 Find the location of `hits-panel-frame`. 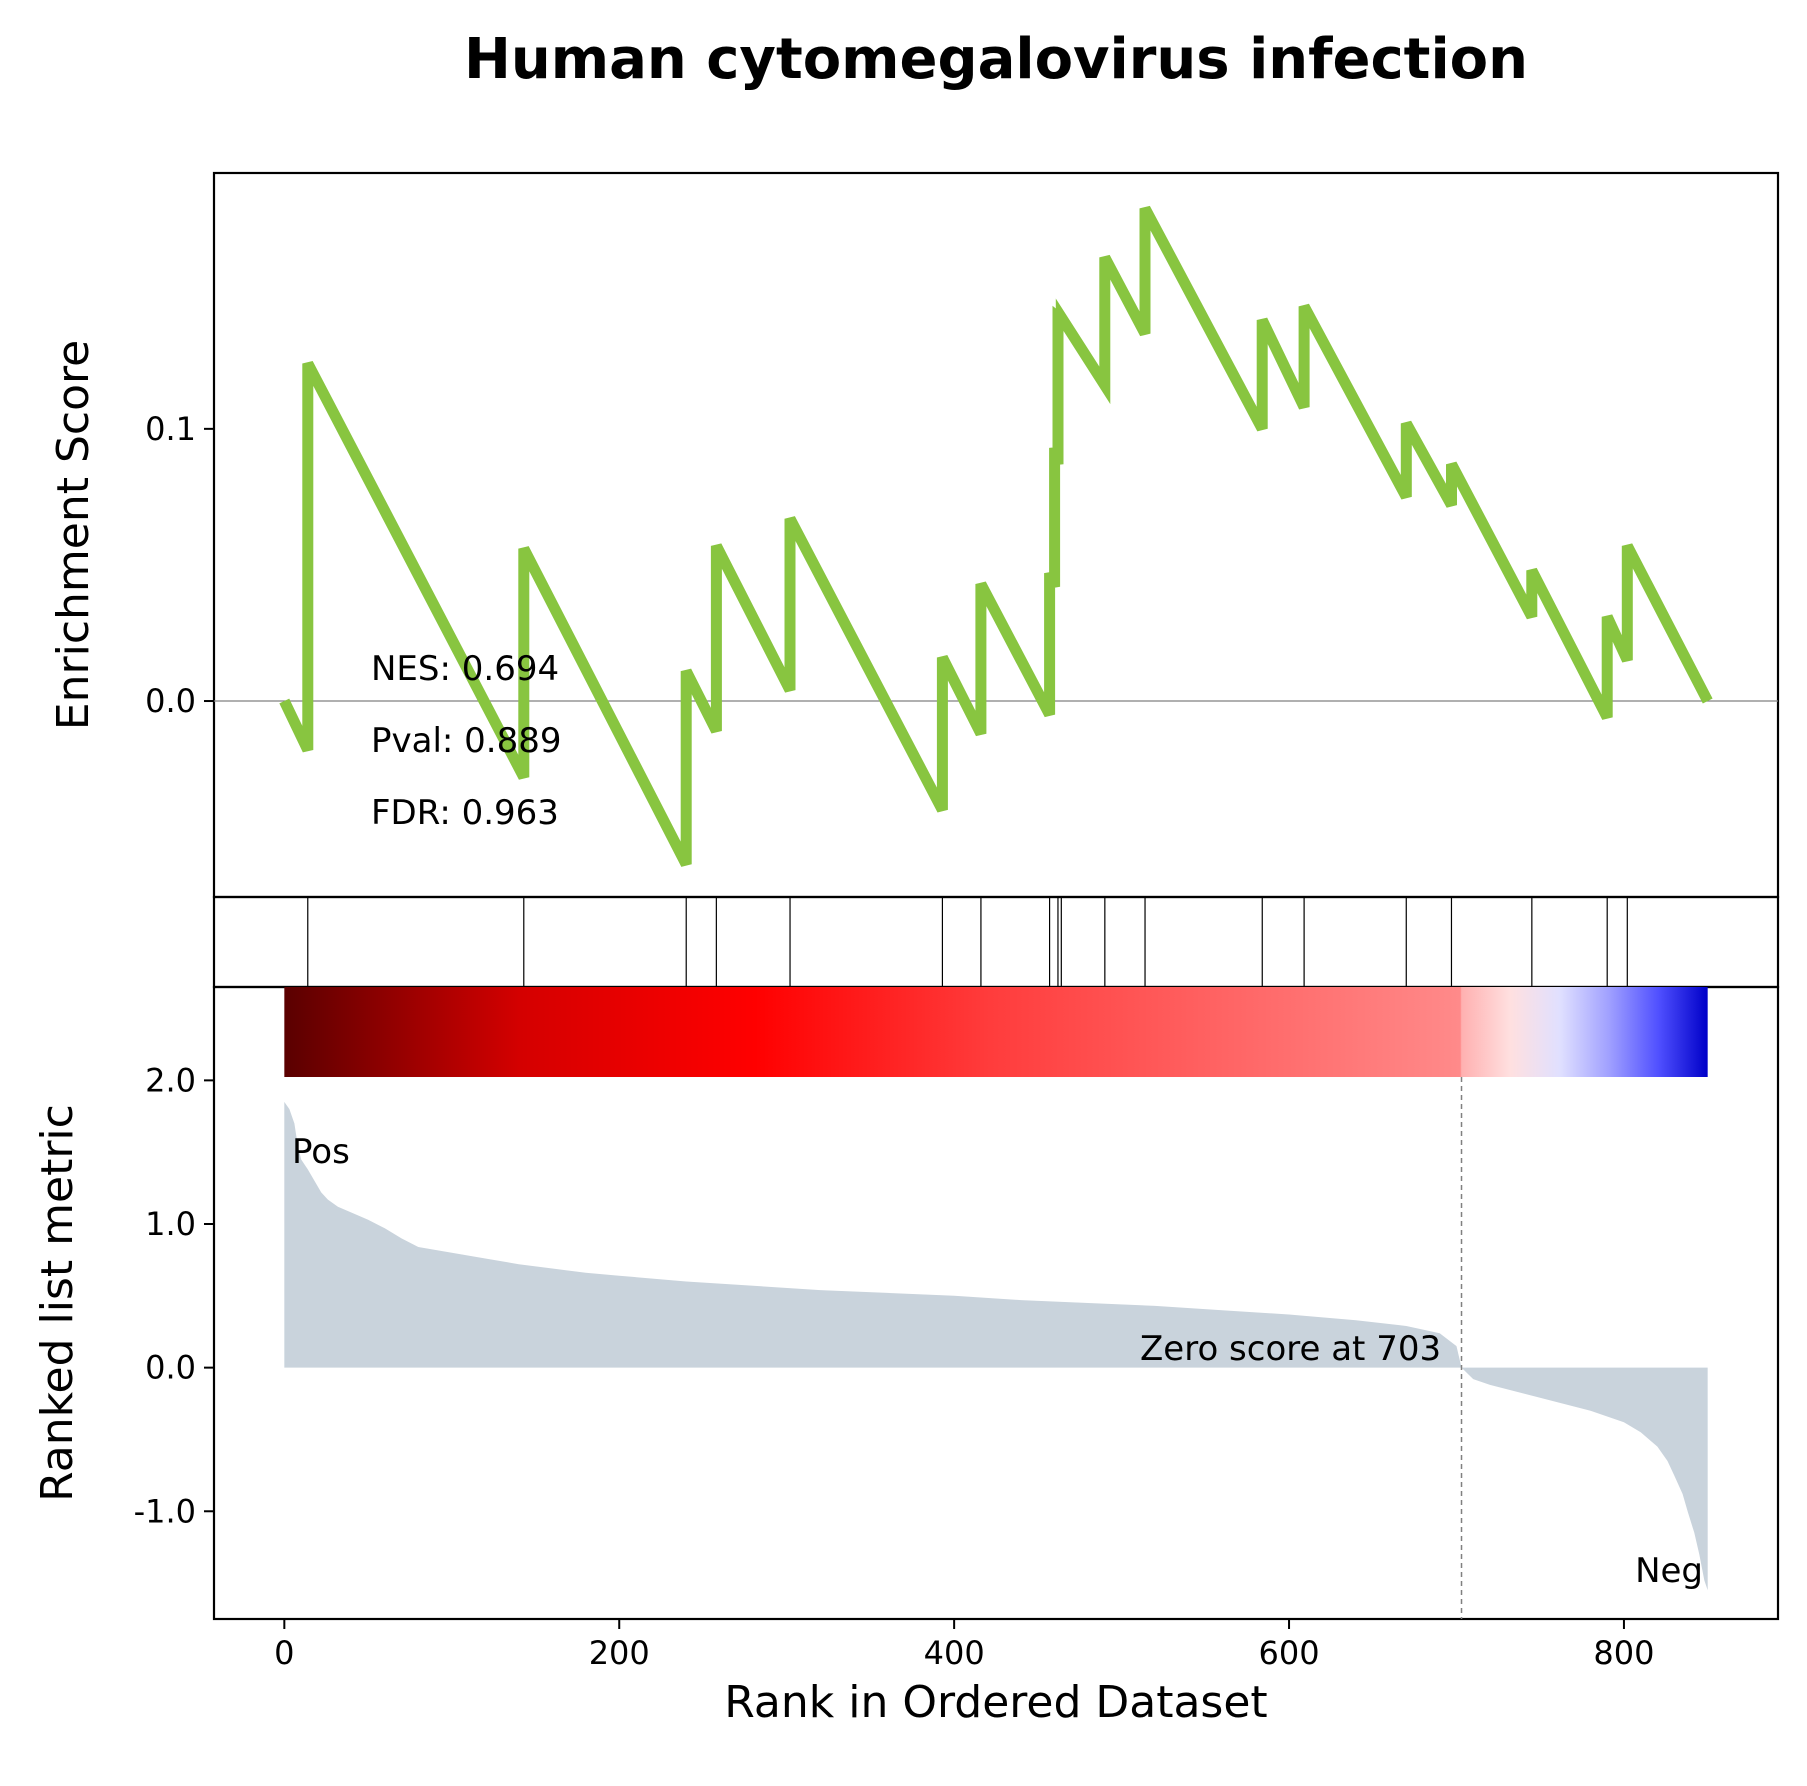

hits-panel-frame is located at coordinates (996, 942).